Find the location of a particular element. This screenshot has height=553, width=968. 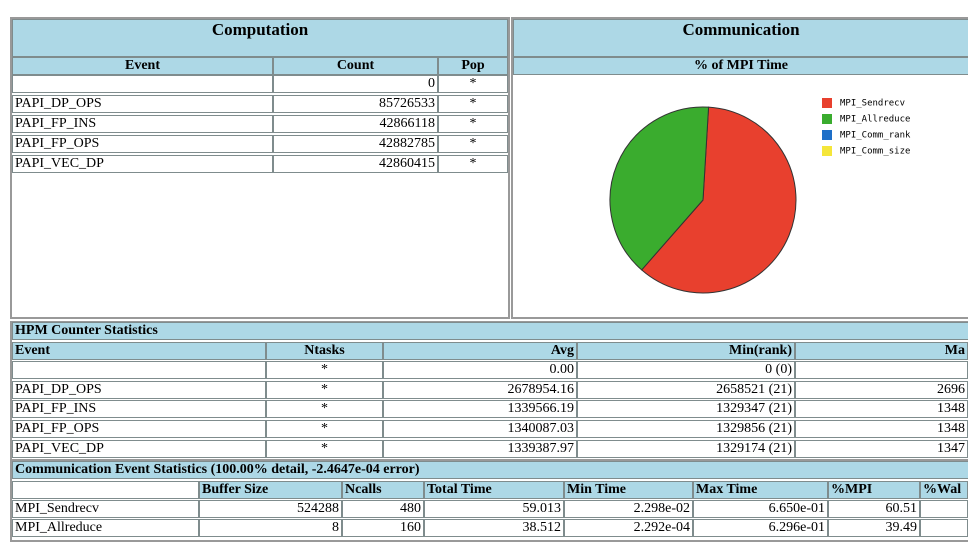

table-row-event: PAPI_FP_INS is located at coordinates (142, 124).